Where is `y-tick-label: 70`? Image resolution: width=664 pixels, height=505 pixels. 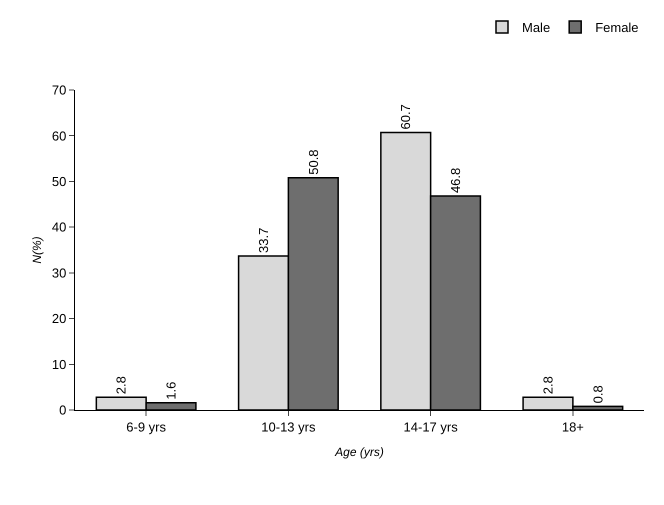
y-tick-label: 70 is located at coordinates (59, 90).